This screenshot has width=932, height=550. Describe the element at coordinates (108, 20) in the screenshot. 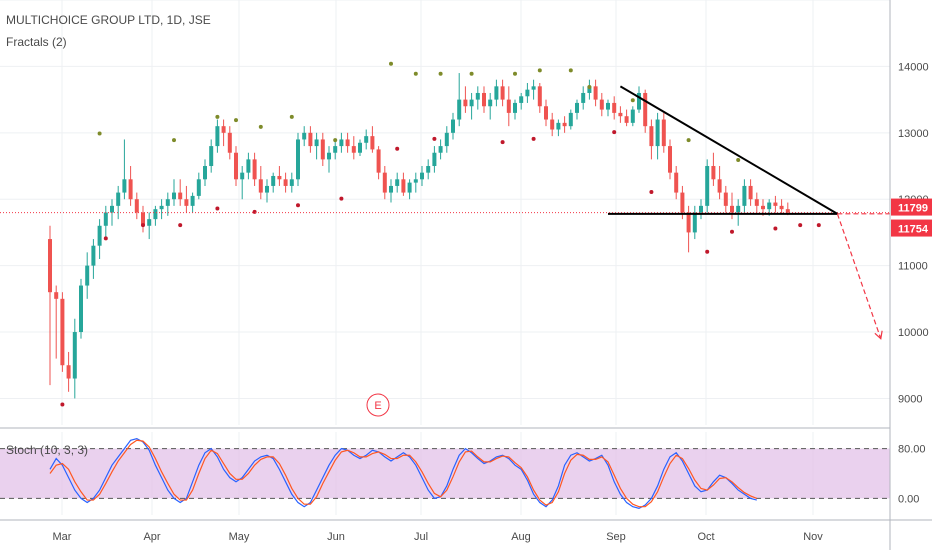

I see `chart-title: MULTICHOICE GROUP LTD, 1D, JSE` at that location.